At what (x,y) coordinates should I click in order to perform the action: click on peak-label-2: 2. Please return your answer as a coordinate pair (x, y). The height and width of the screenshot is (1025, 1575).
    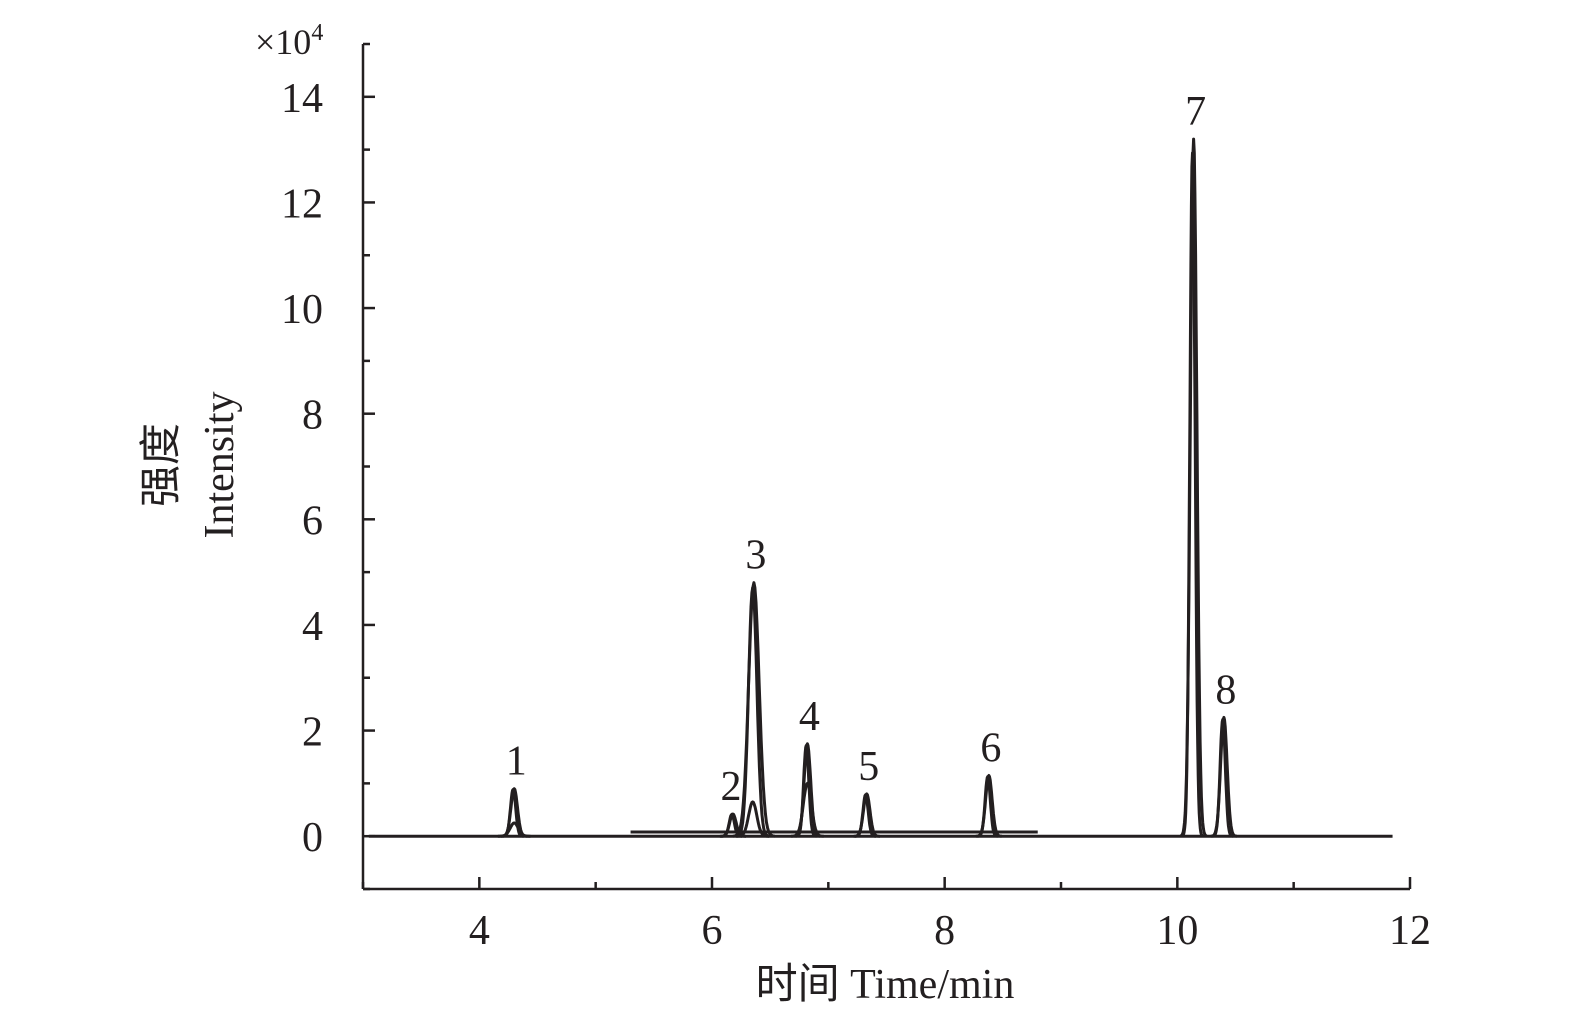
    Looking at the image, I should click on (730, 787).